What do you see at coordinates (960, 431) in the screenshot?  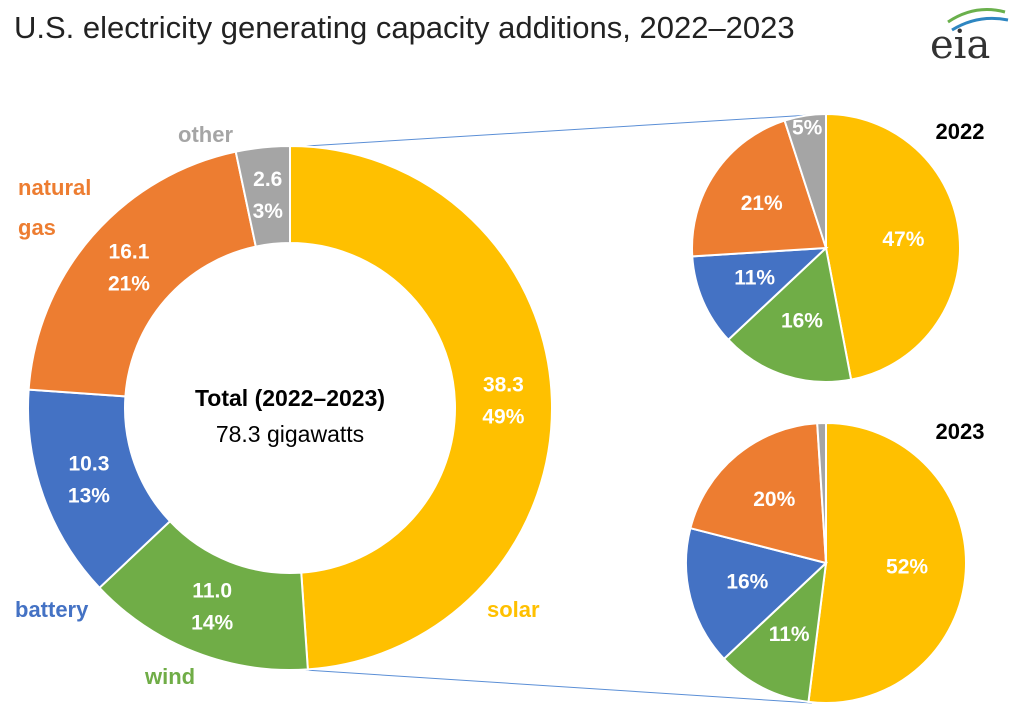 I see `pie-title: 2023` at bounding box center [960, 431].